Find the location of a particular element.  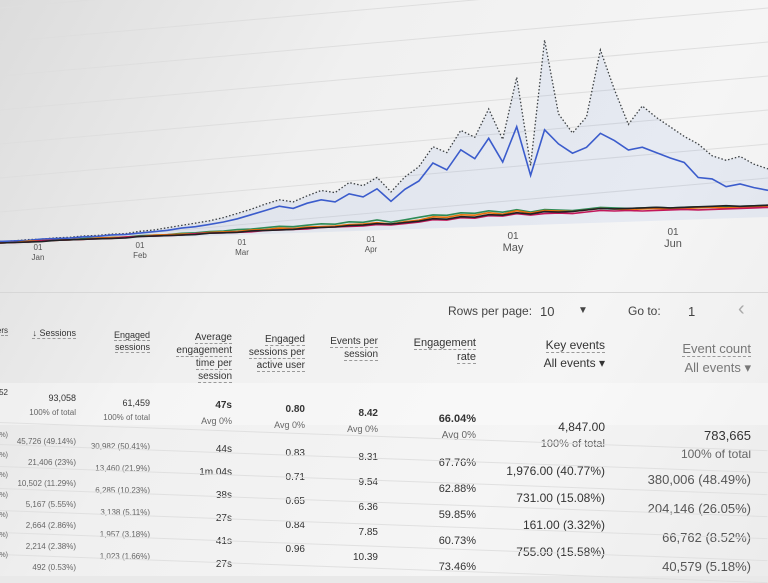

total-value: 783,665 is located at coordinates (727, 435).